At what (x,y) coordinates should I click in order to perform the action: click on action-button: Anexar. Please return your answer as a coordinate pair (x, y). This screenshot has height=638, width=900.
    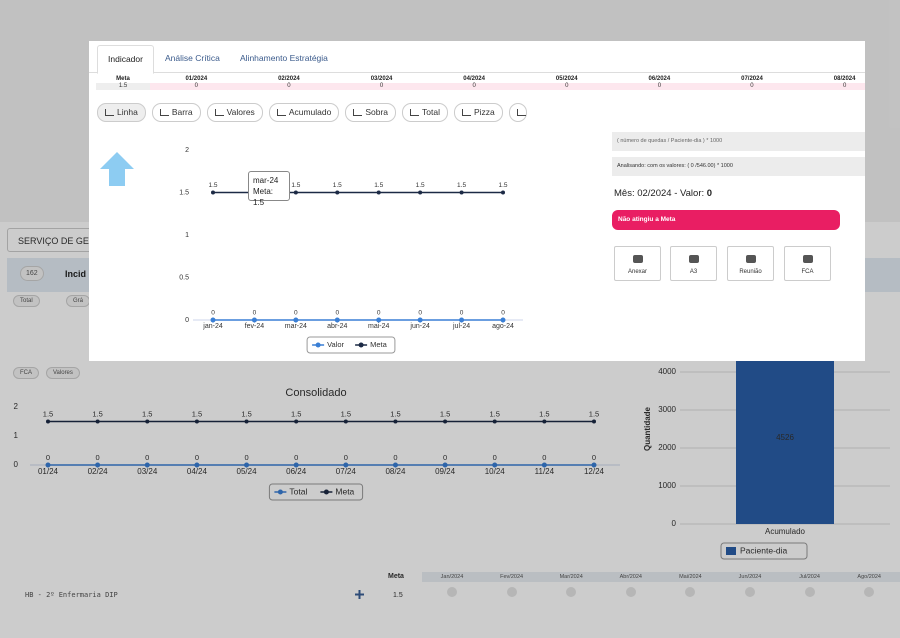
    Looking at the image, I should click on (637, 263).